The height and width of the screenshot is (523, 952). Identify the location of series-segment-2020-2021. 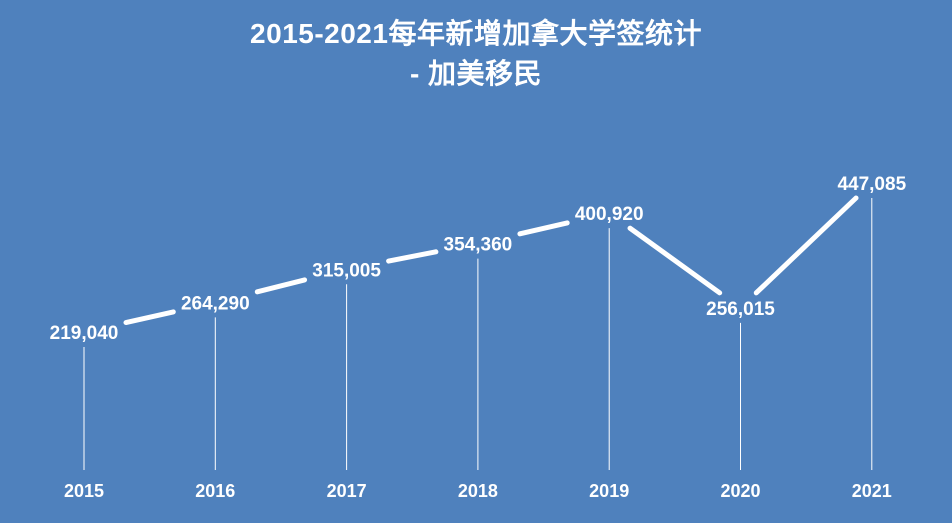
(806, 245).